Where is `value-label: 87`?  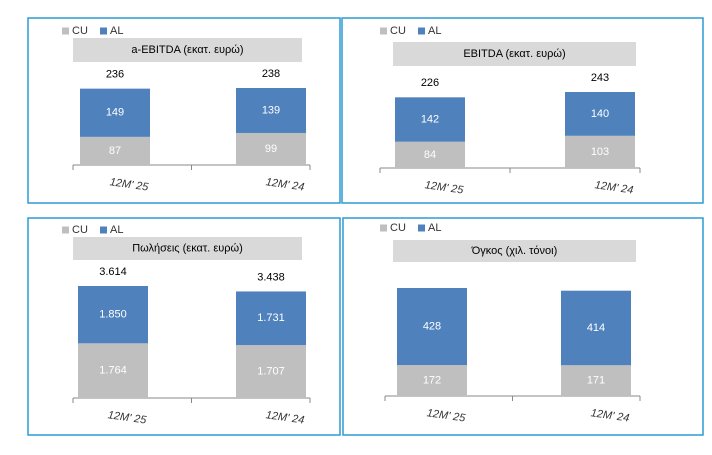 value-label: 87 is located at coordinates (115, 151).